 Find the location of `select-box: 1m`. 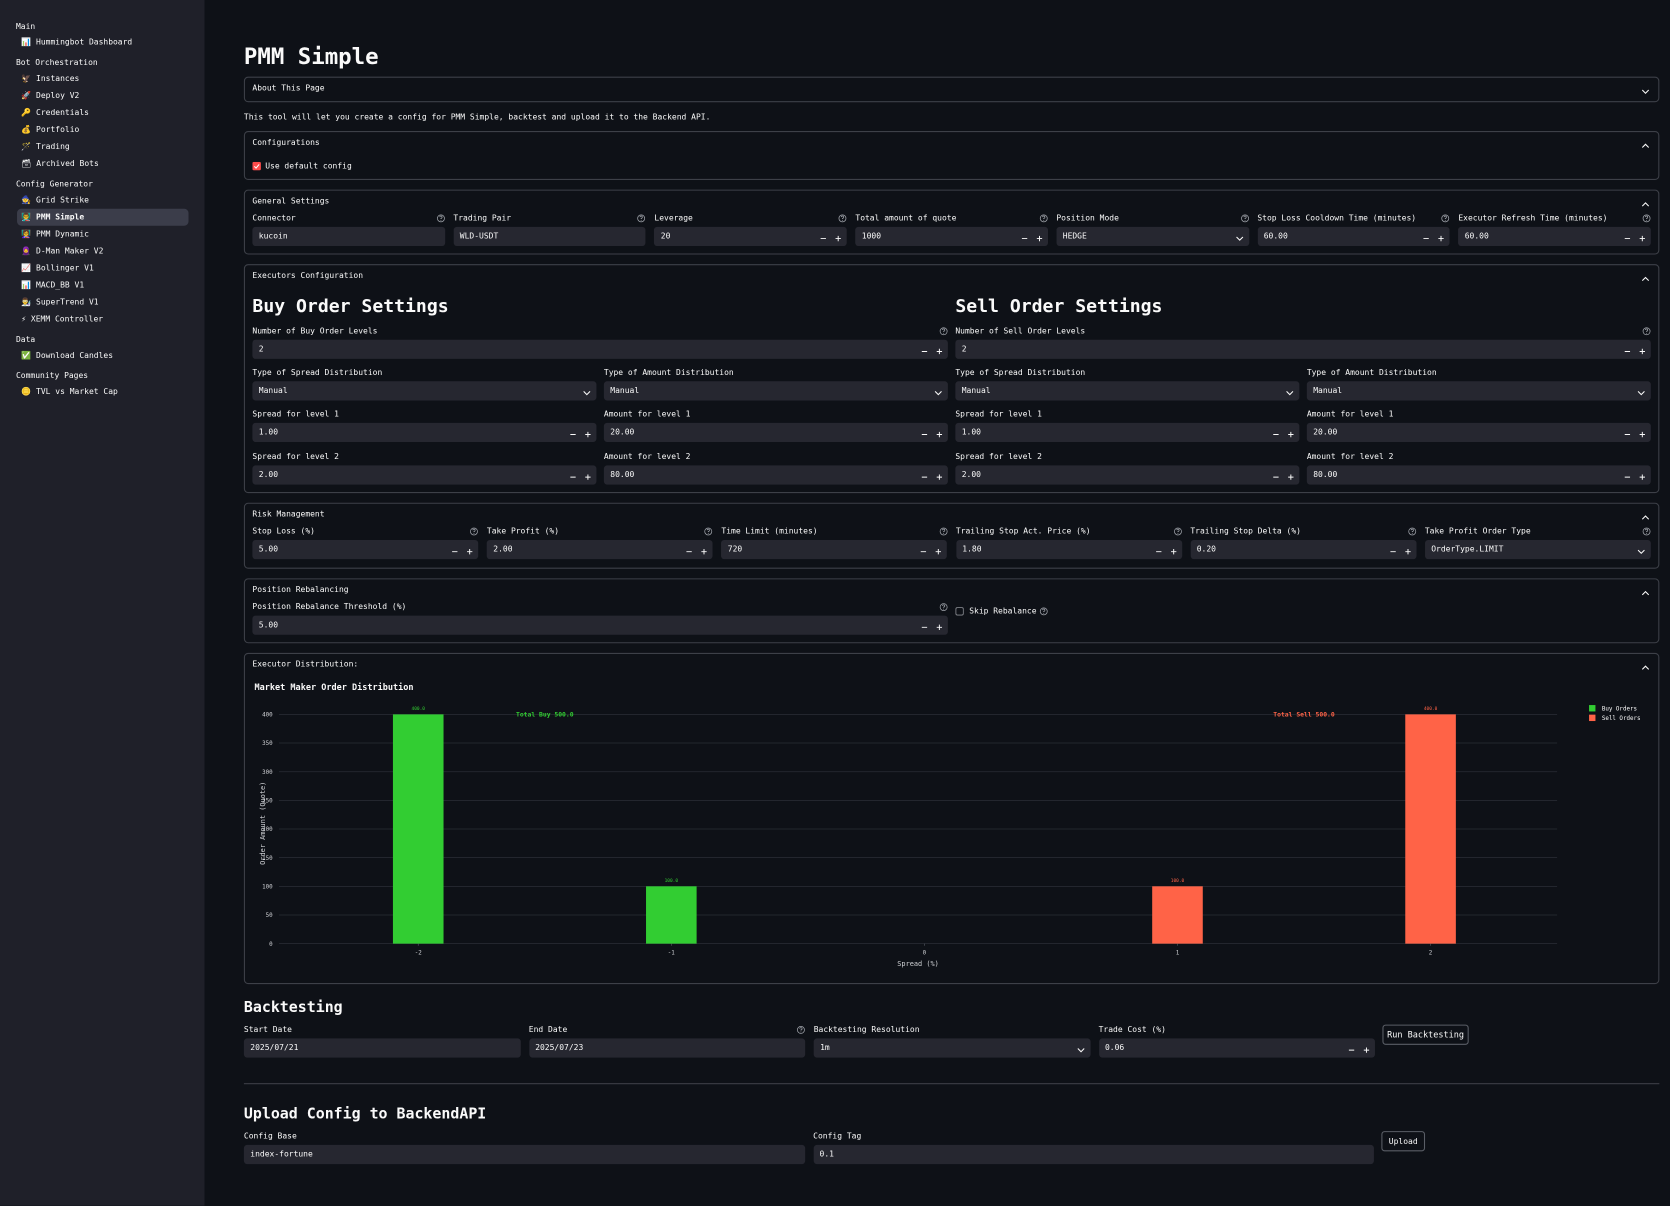

select-box: 1m is located at coordinates (952, 1047).